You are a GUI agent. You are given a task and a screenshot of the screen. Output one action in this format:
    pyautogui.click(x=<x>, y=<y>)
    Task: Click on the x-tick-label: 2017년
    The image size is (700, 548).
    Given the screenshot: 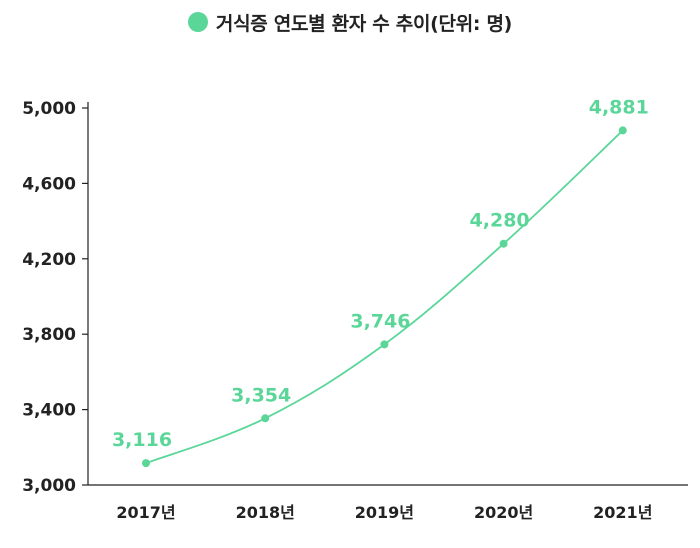 What is the action you would take?
    pyautogui.click(x=145, y=512)
    